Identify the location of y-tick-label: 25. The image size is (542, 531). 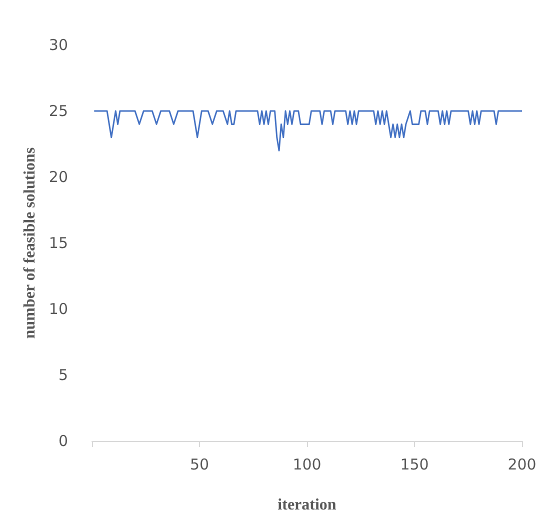
(58, 111).